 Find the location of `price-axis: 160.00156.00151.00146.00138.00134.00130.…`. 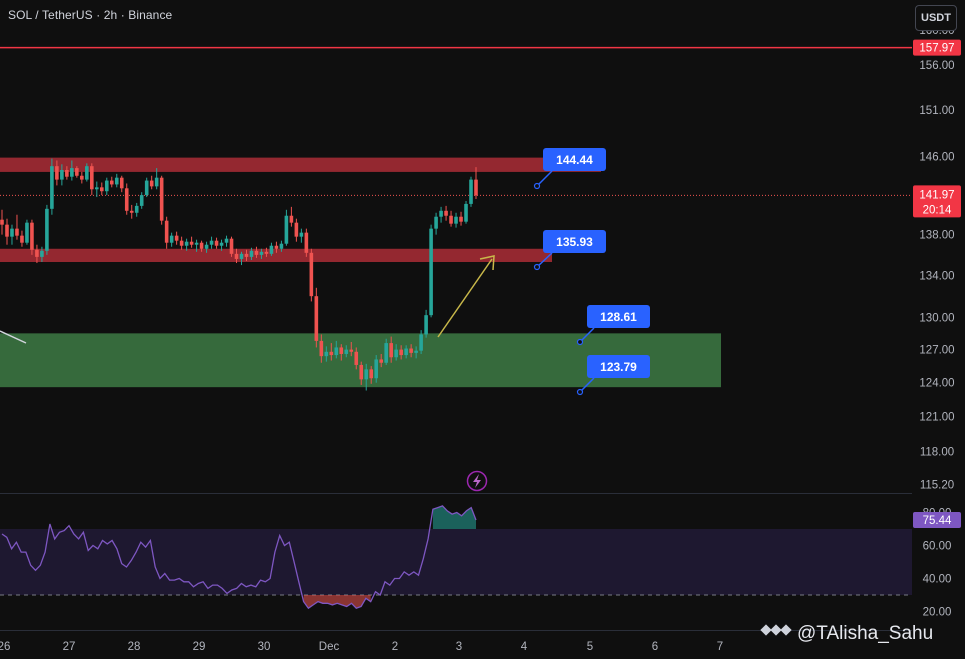

price-axis: 160.00156.00151.00146.00138.00134.00130.… is located at coordinates (936, 258).